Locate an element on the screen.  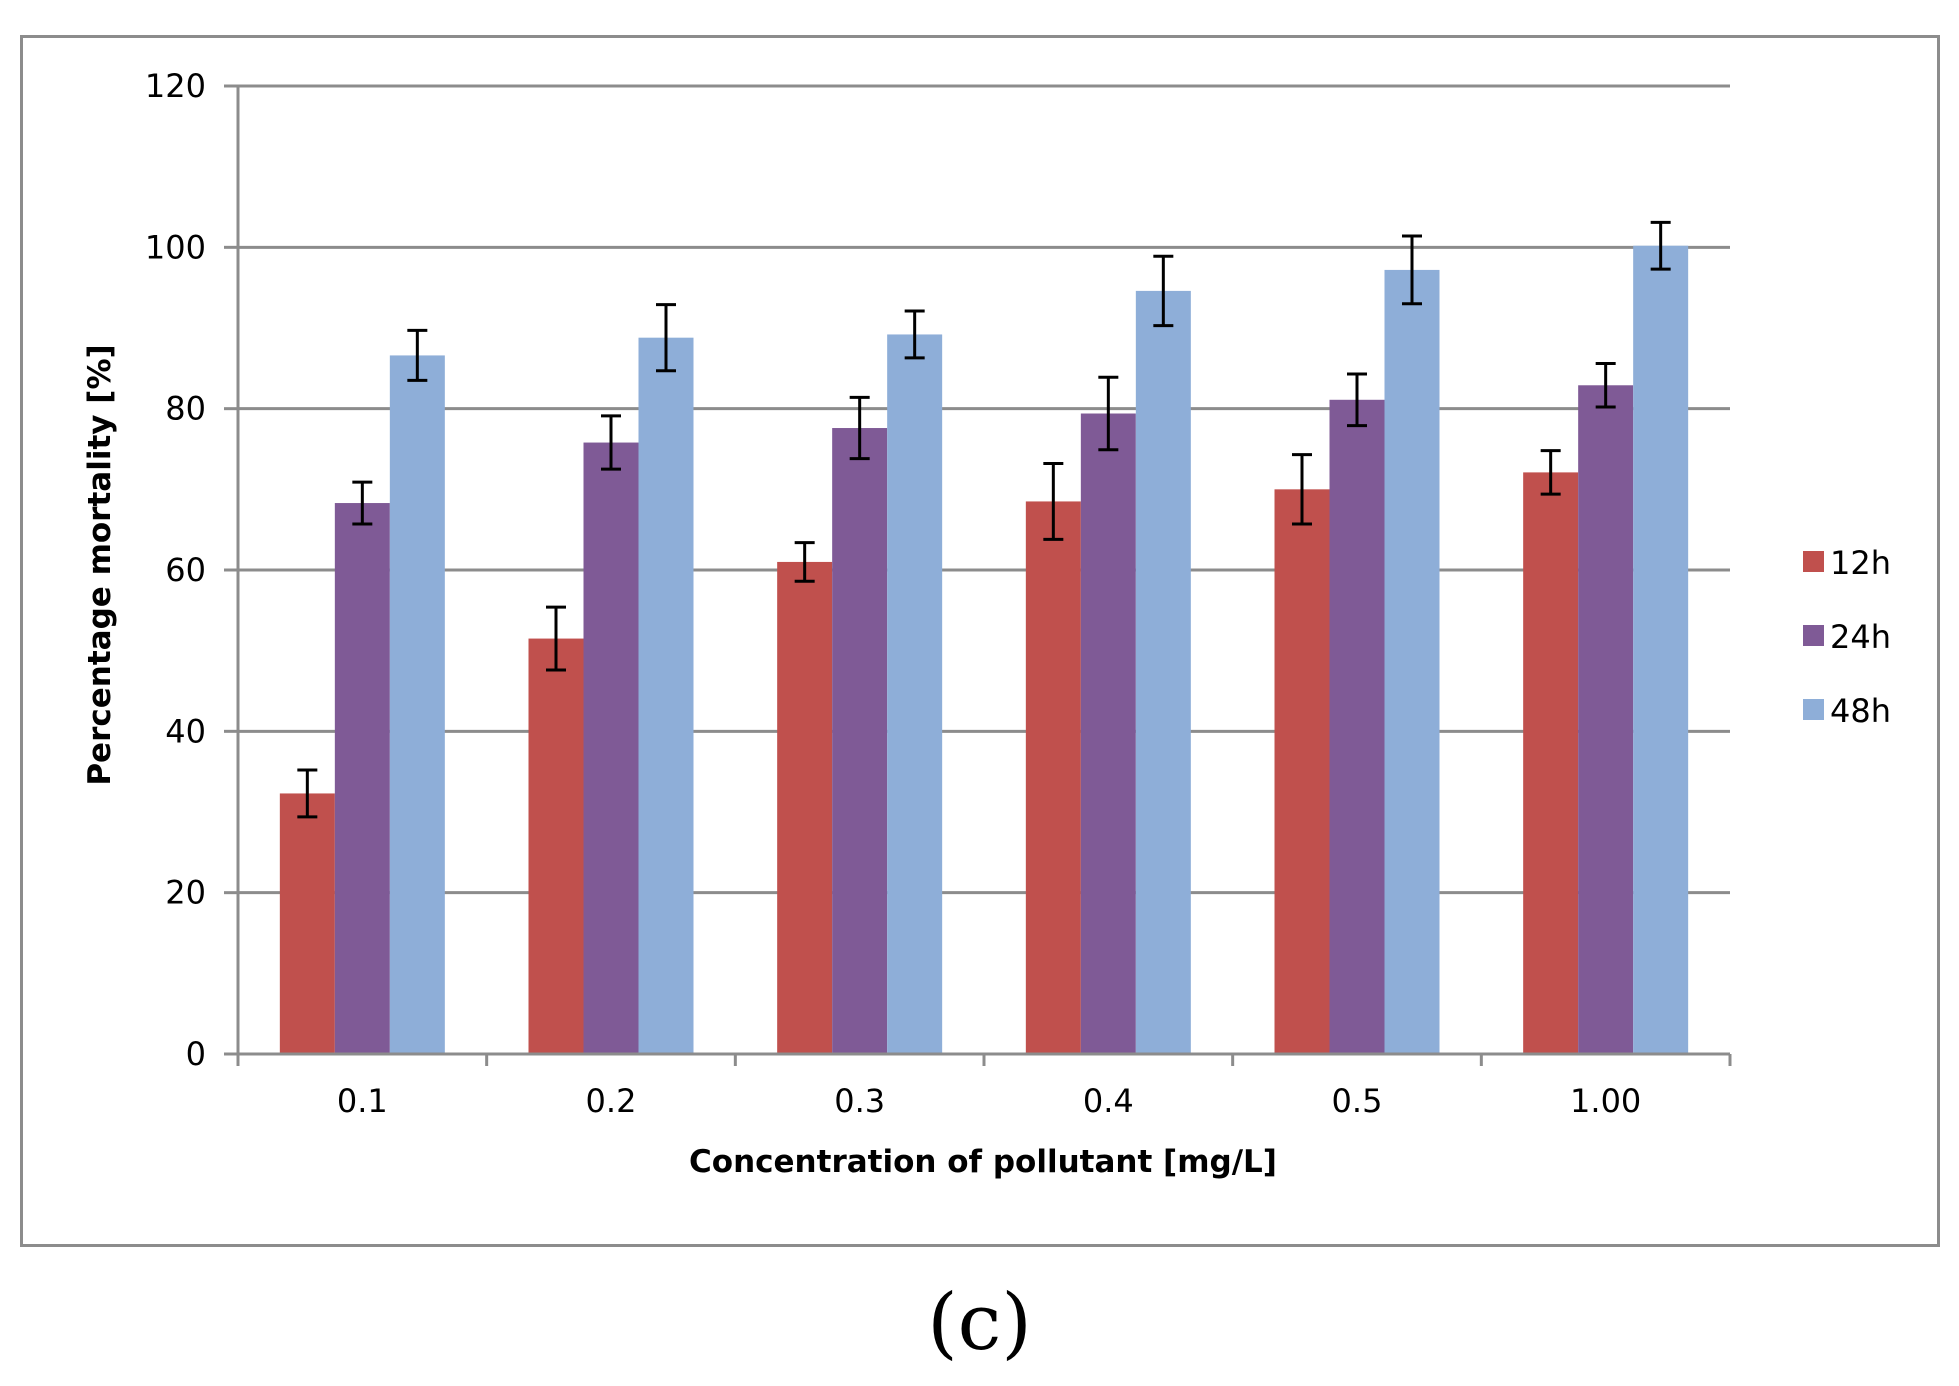
error-bar-24h-0.5 is located at coordinates (1357, 400).